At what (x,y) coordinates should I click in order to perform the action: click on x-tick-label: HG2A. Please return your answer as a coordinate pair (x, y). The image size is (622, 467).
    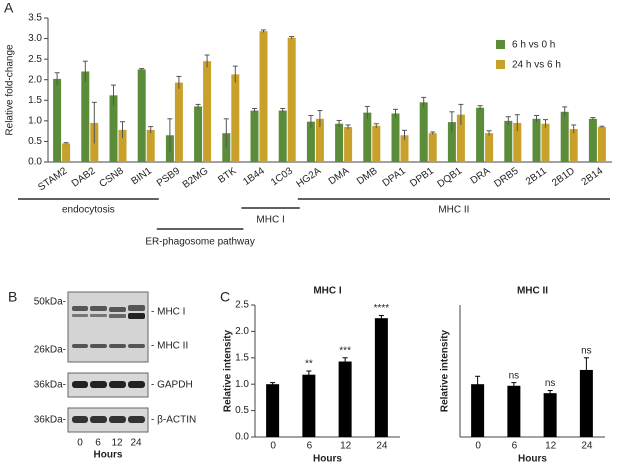
    Looking at the image, I should click on (309, 177).